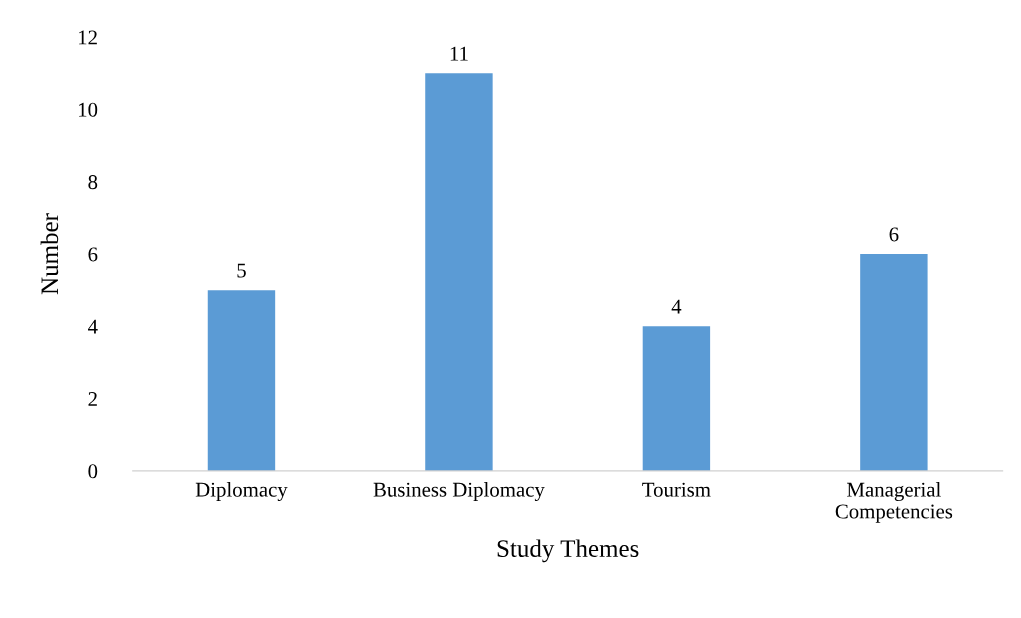  Describe the element at coordinates (676, 489) in the screenshot. I see `x-tick-label: Tourism` at that location.